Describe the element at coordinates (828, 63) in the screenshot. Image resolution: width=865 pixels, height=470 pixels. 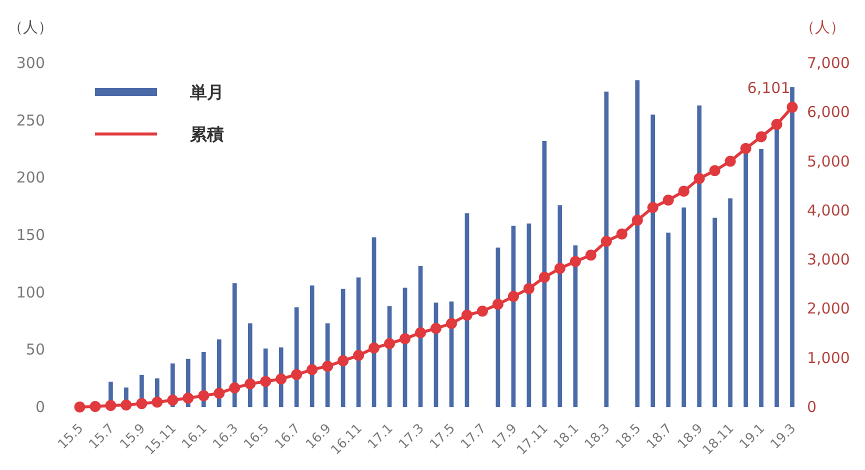
I see `y2-tick-label: 7,000` at that location.